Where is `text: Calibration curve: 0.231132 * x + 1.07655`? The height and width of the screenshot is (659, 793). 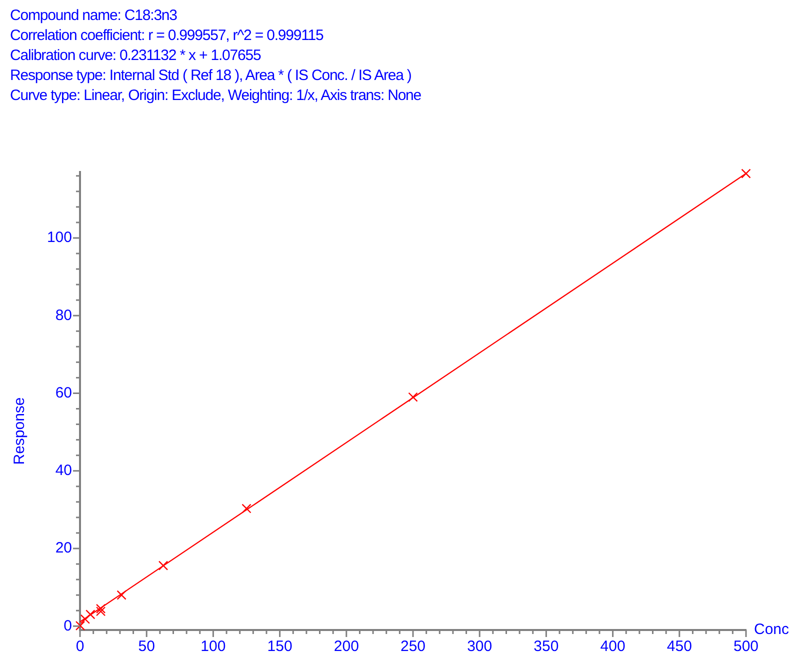 text: Calibration curve: 0.231132 * x + 1.07655 is located at coordinates (136, 56).